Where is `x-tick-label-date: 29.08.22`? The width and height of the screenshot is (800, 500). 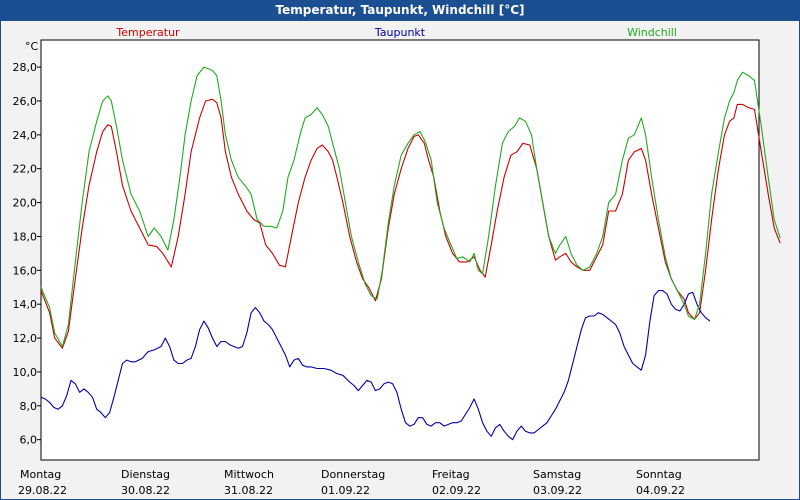
x-tick-label-date: 29.08.22 is located at coordinates (42, 490).